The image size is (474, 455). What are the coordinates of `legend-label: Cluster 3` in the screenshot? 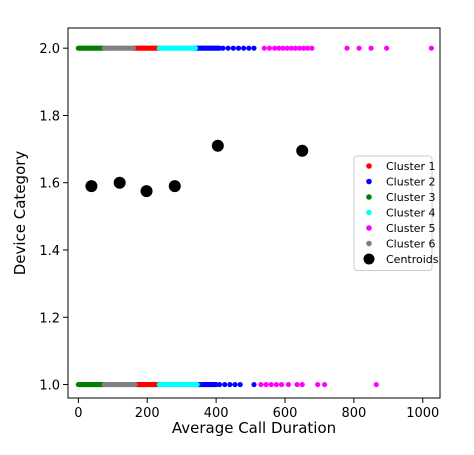 It's located at (411, 197).